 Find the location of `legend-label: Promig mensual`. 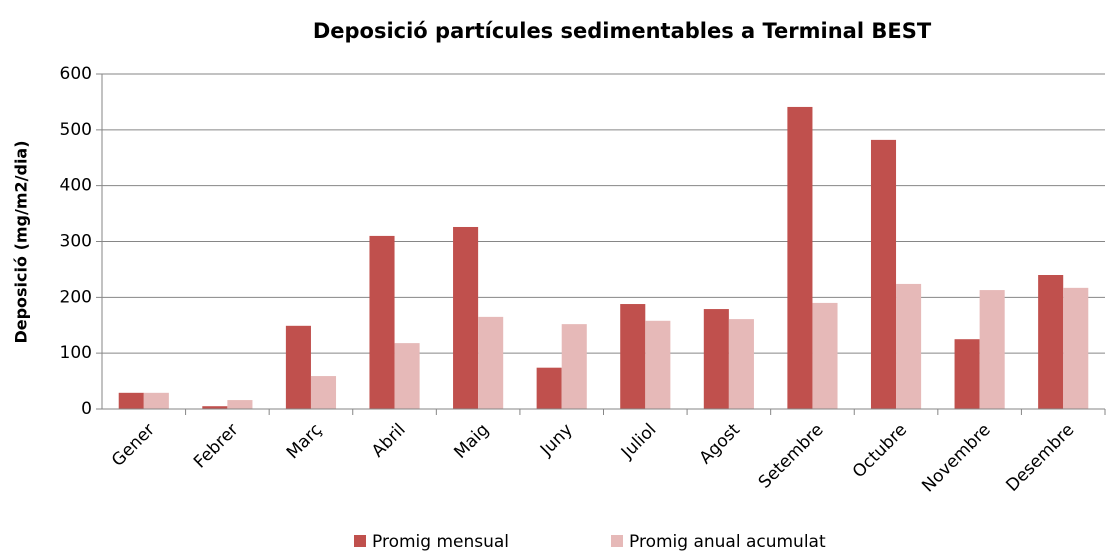

legend-label: Promig mensual is located at coordinates (440, 542).